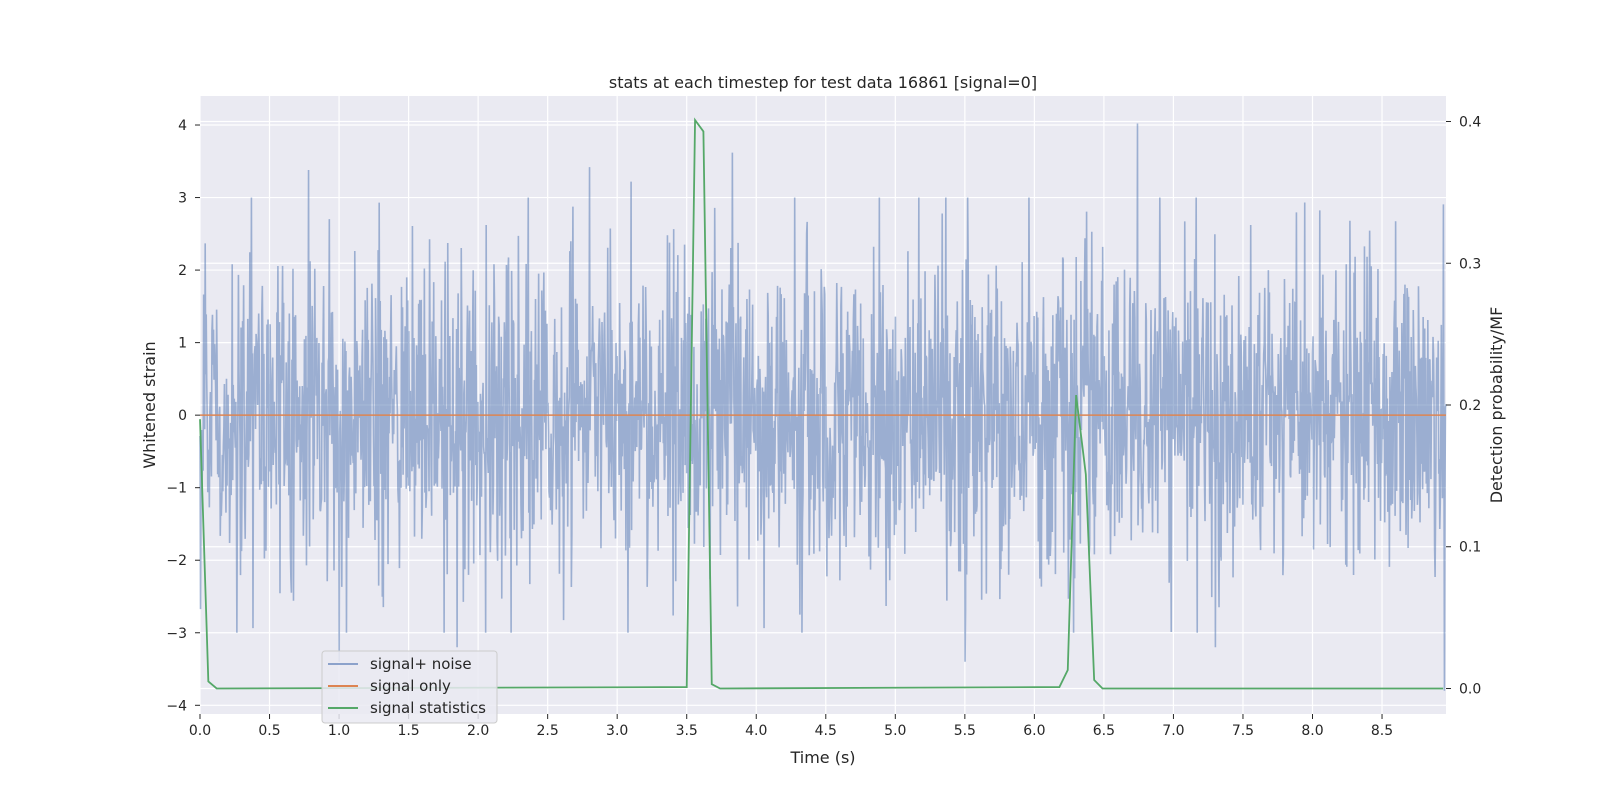 The image size is (1600, 800). I want to click on x-tick-label: 2.5, so click(548, 731).